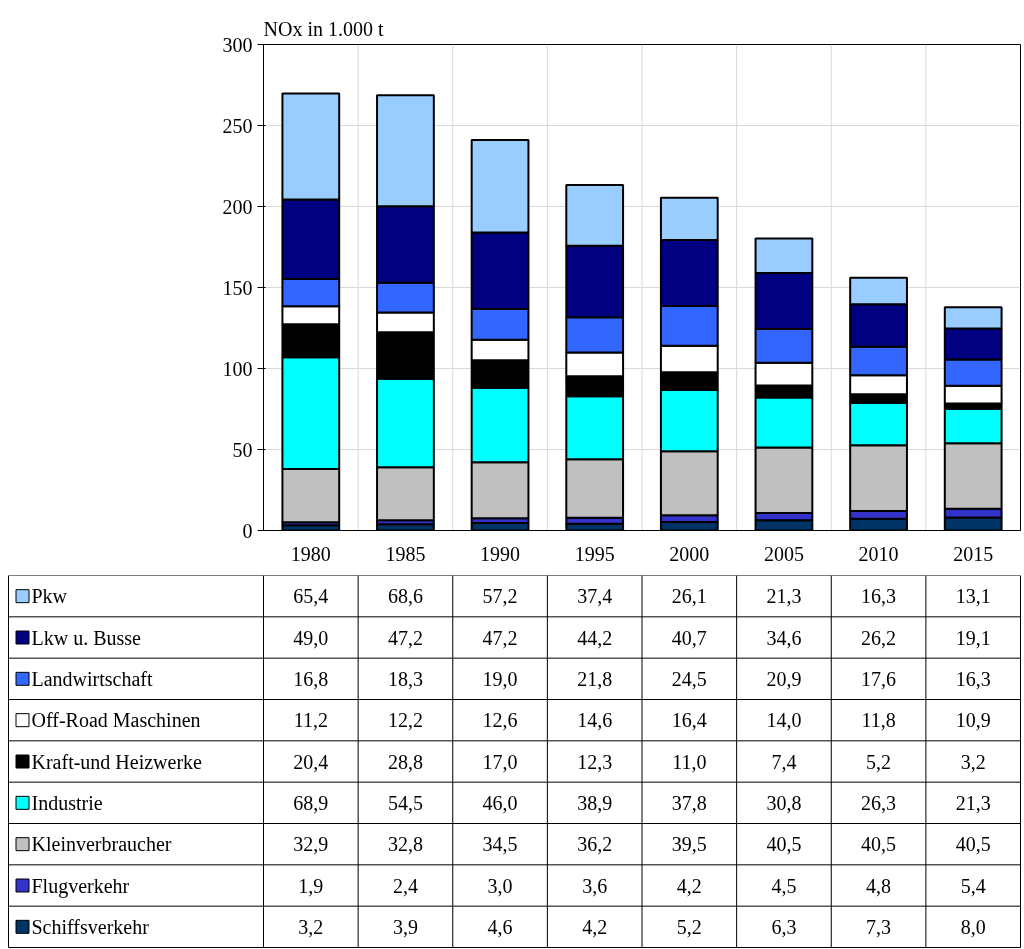 This screenshot has width=1024, height=949. Describe the element at coordinates (879, 885) in the screenshot. I see `data-label: 4,8` at that location.